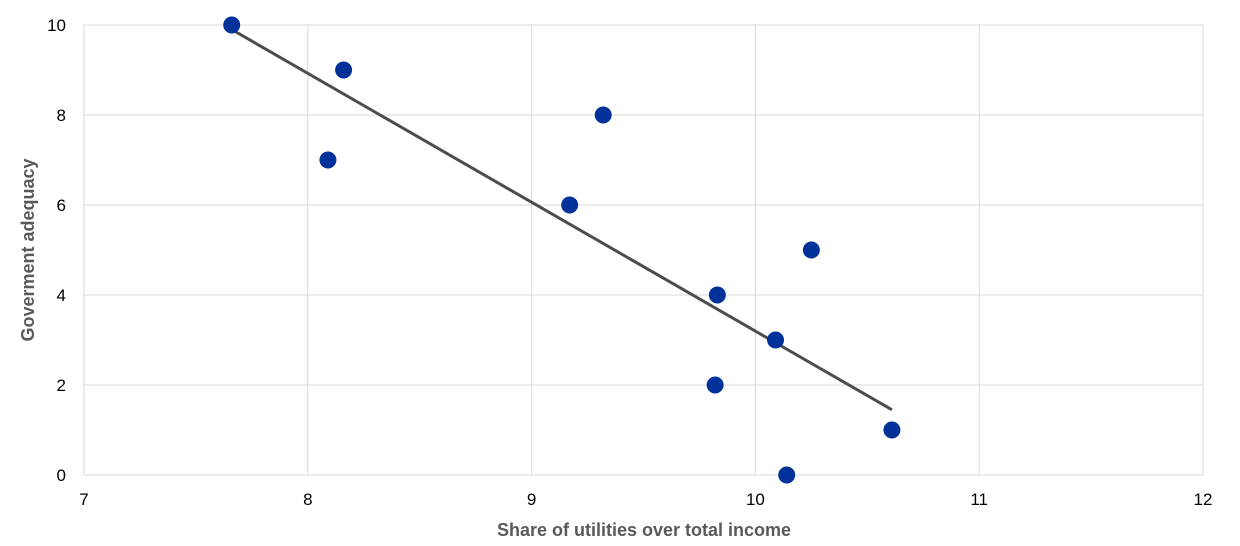 This screenshot has height=546, width=1240. Describe the element at coordinates (644, 530) in the screenshot. I see `x-axis-label: Share of utilities over total income` at that location.